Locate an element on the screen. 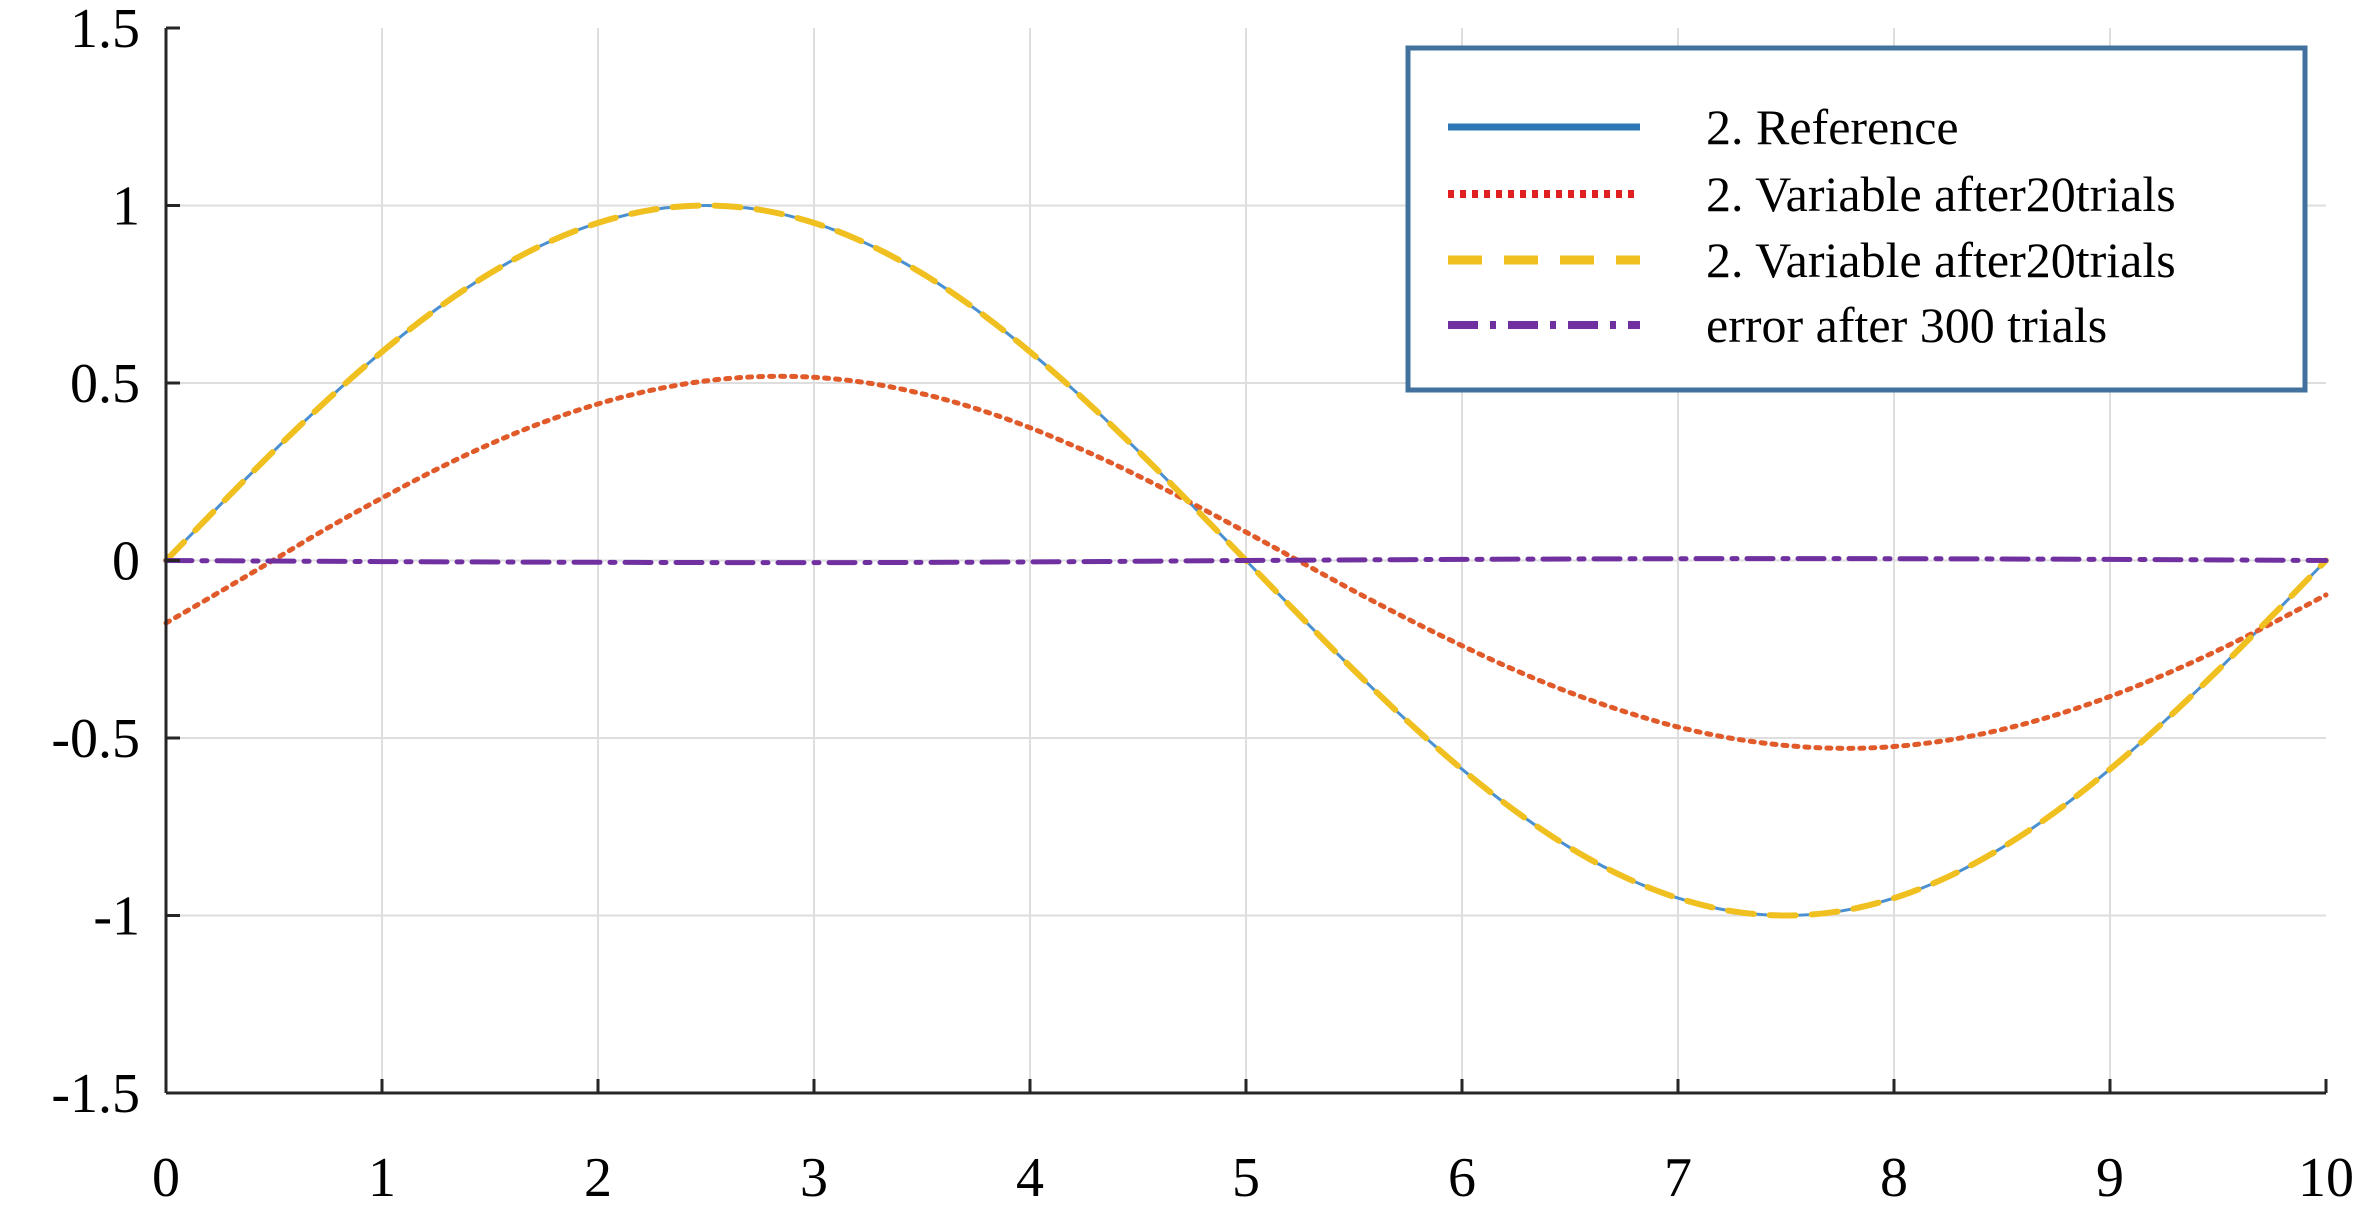  x-tick-label: 4 is located at coordinates (1030, 1178).